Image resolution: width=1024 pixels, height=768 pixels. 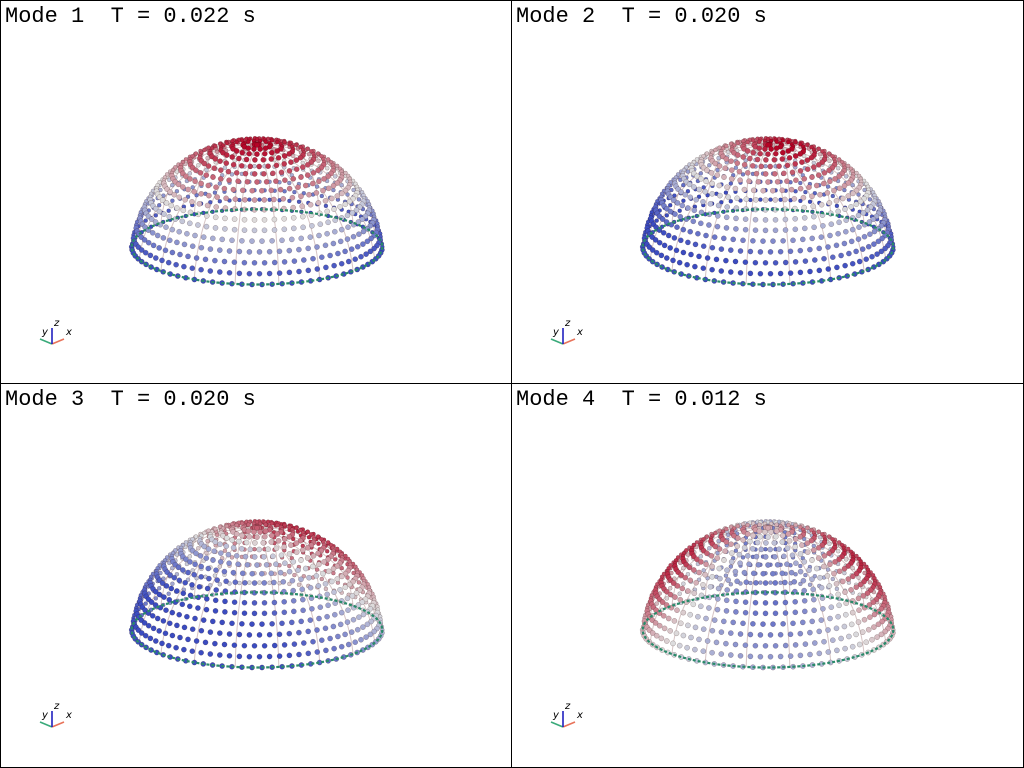 I want to click on y-axis-label: y, so click(x=45, y=332).